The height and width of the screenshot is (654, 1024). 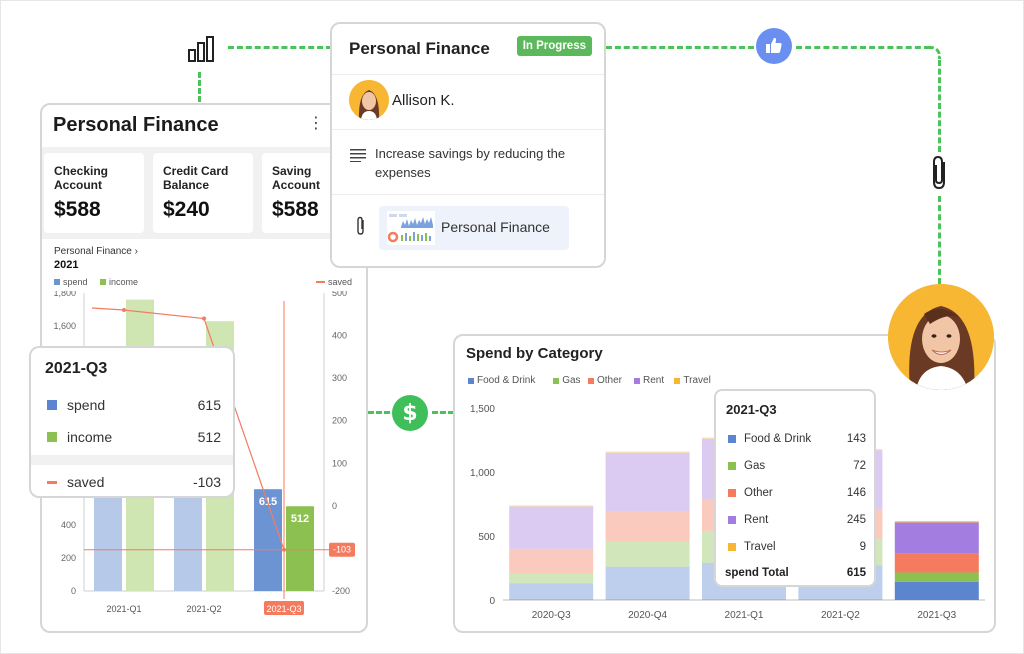 I want to click on data-label: 512, so click(x=300, y=519).